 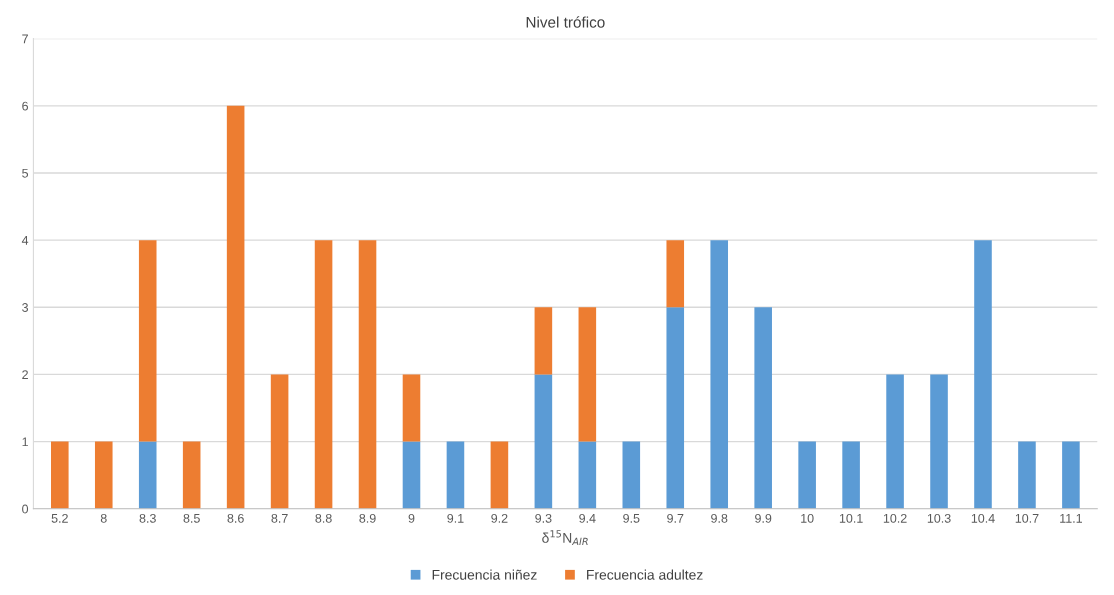 I want to click on x-tick-label: 9.9, so click(x=763, y=518).